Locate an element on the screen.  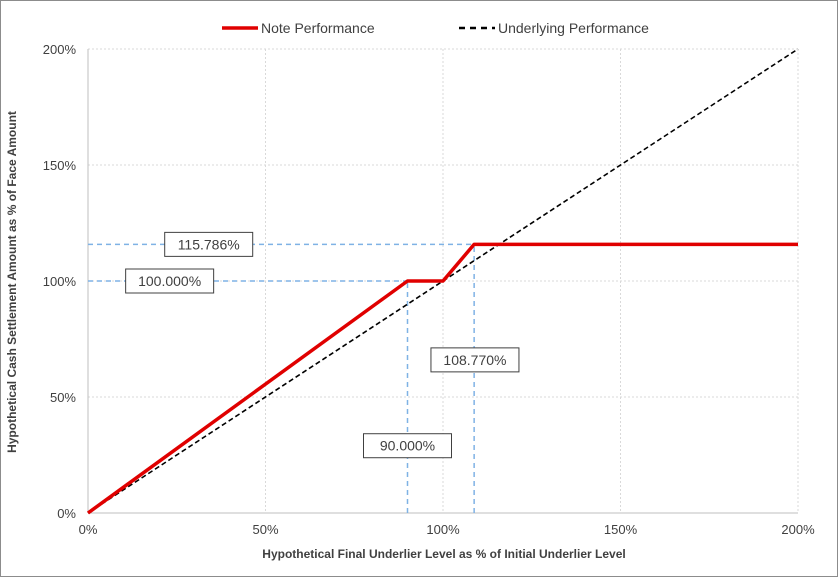
legend: Note Performance Underlying Performance is located at coordinates (435, 28).